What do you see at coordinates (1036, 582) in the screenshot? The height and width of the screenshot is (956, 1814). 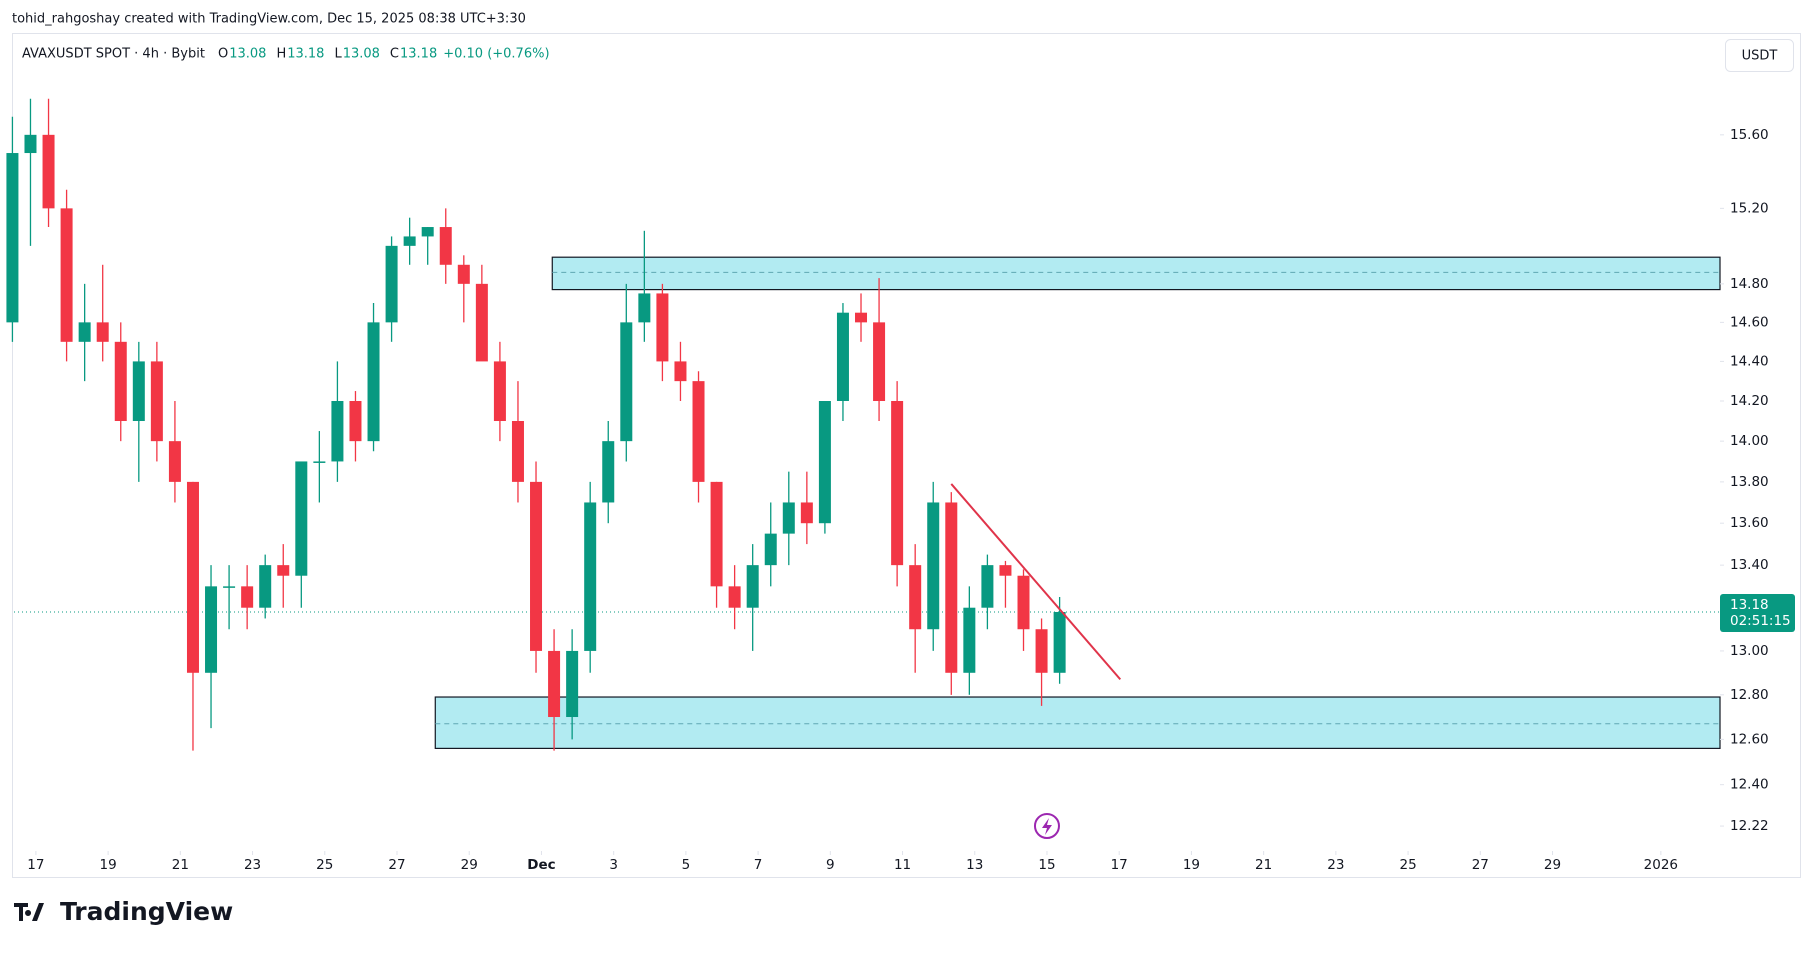 I see `trend-line` at bounding box center [1036, 582].